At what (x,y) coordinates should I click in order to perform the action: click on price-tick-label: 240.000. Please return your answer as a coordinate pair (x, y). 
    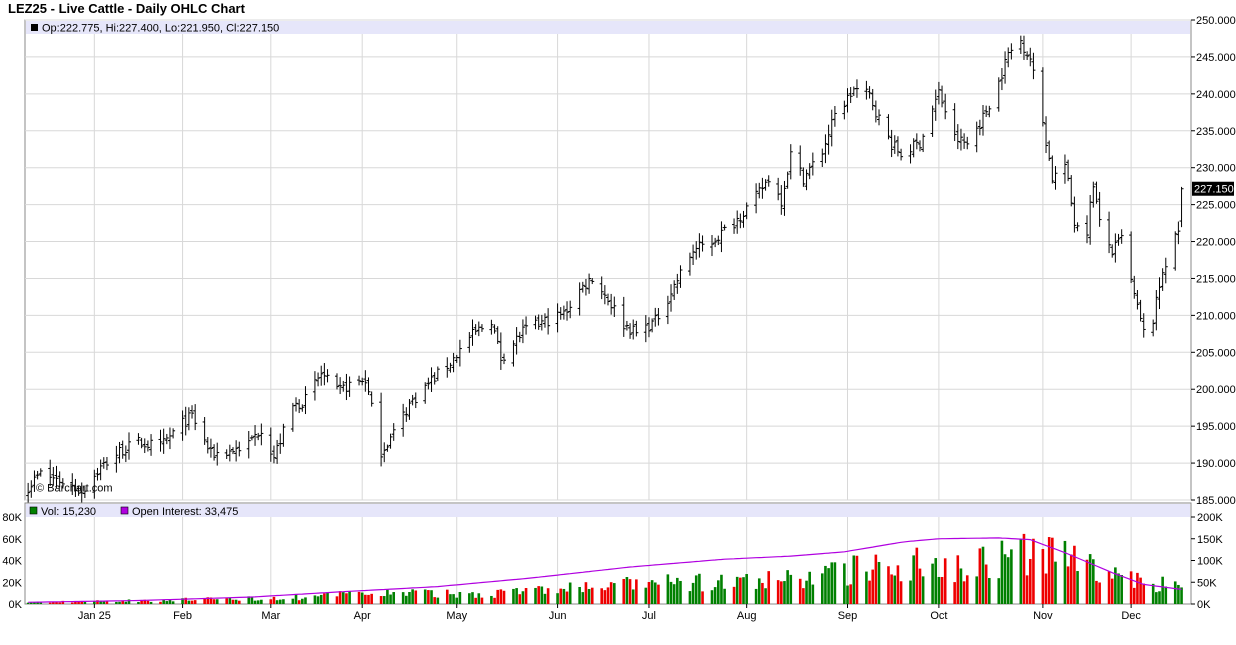
    Looking at the image, I should click on (1216, 95).